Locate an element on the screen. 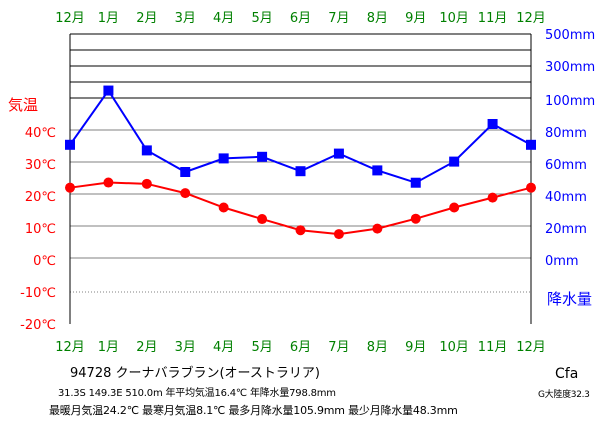 This screenshot has width=611, height=425. month-label-bottom: 5月 is located at coordinates (261, 347).